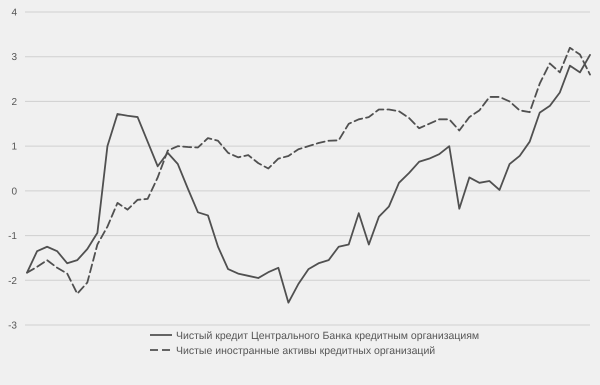 The height and width of the screenshot is (385, 600). Describe the element at coordinates (13, 236) in the screenshot. I see `y-tick-label: -1` at that location.